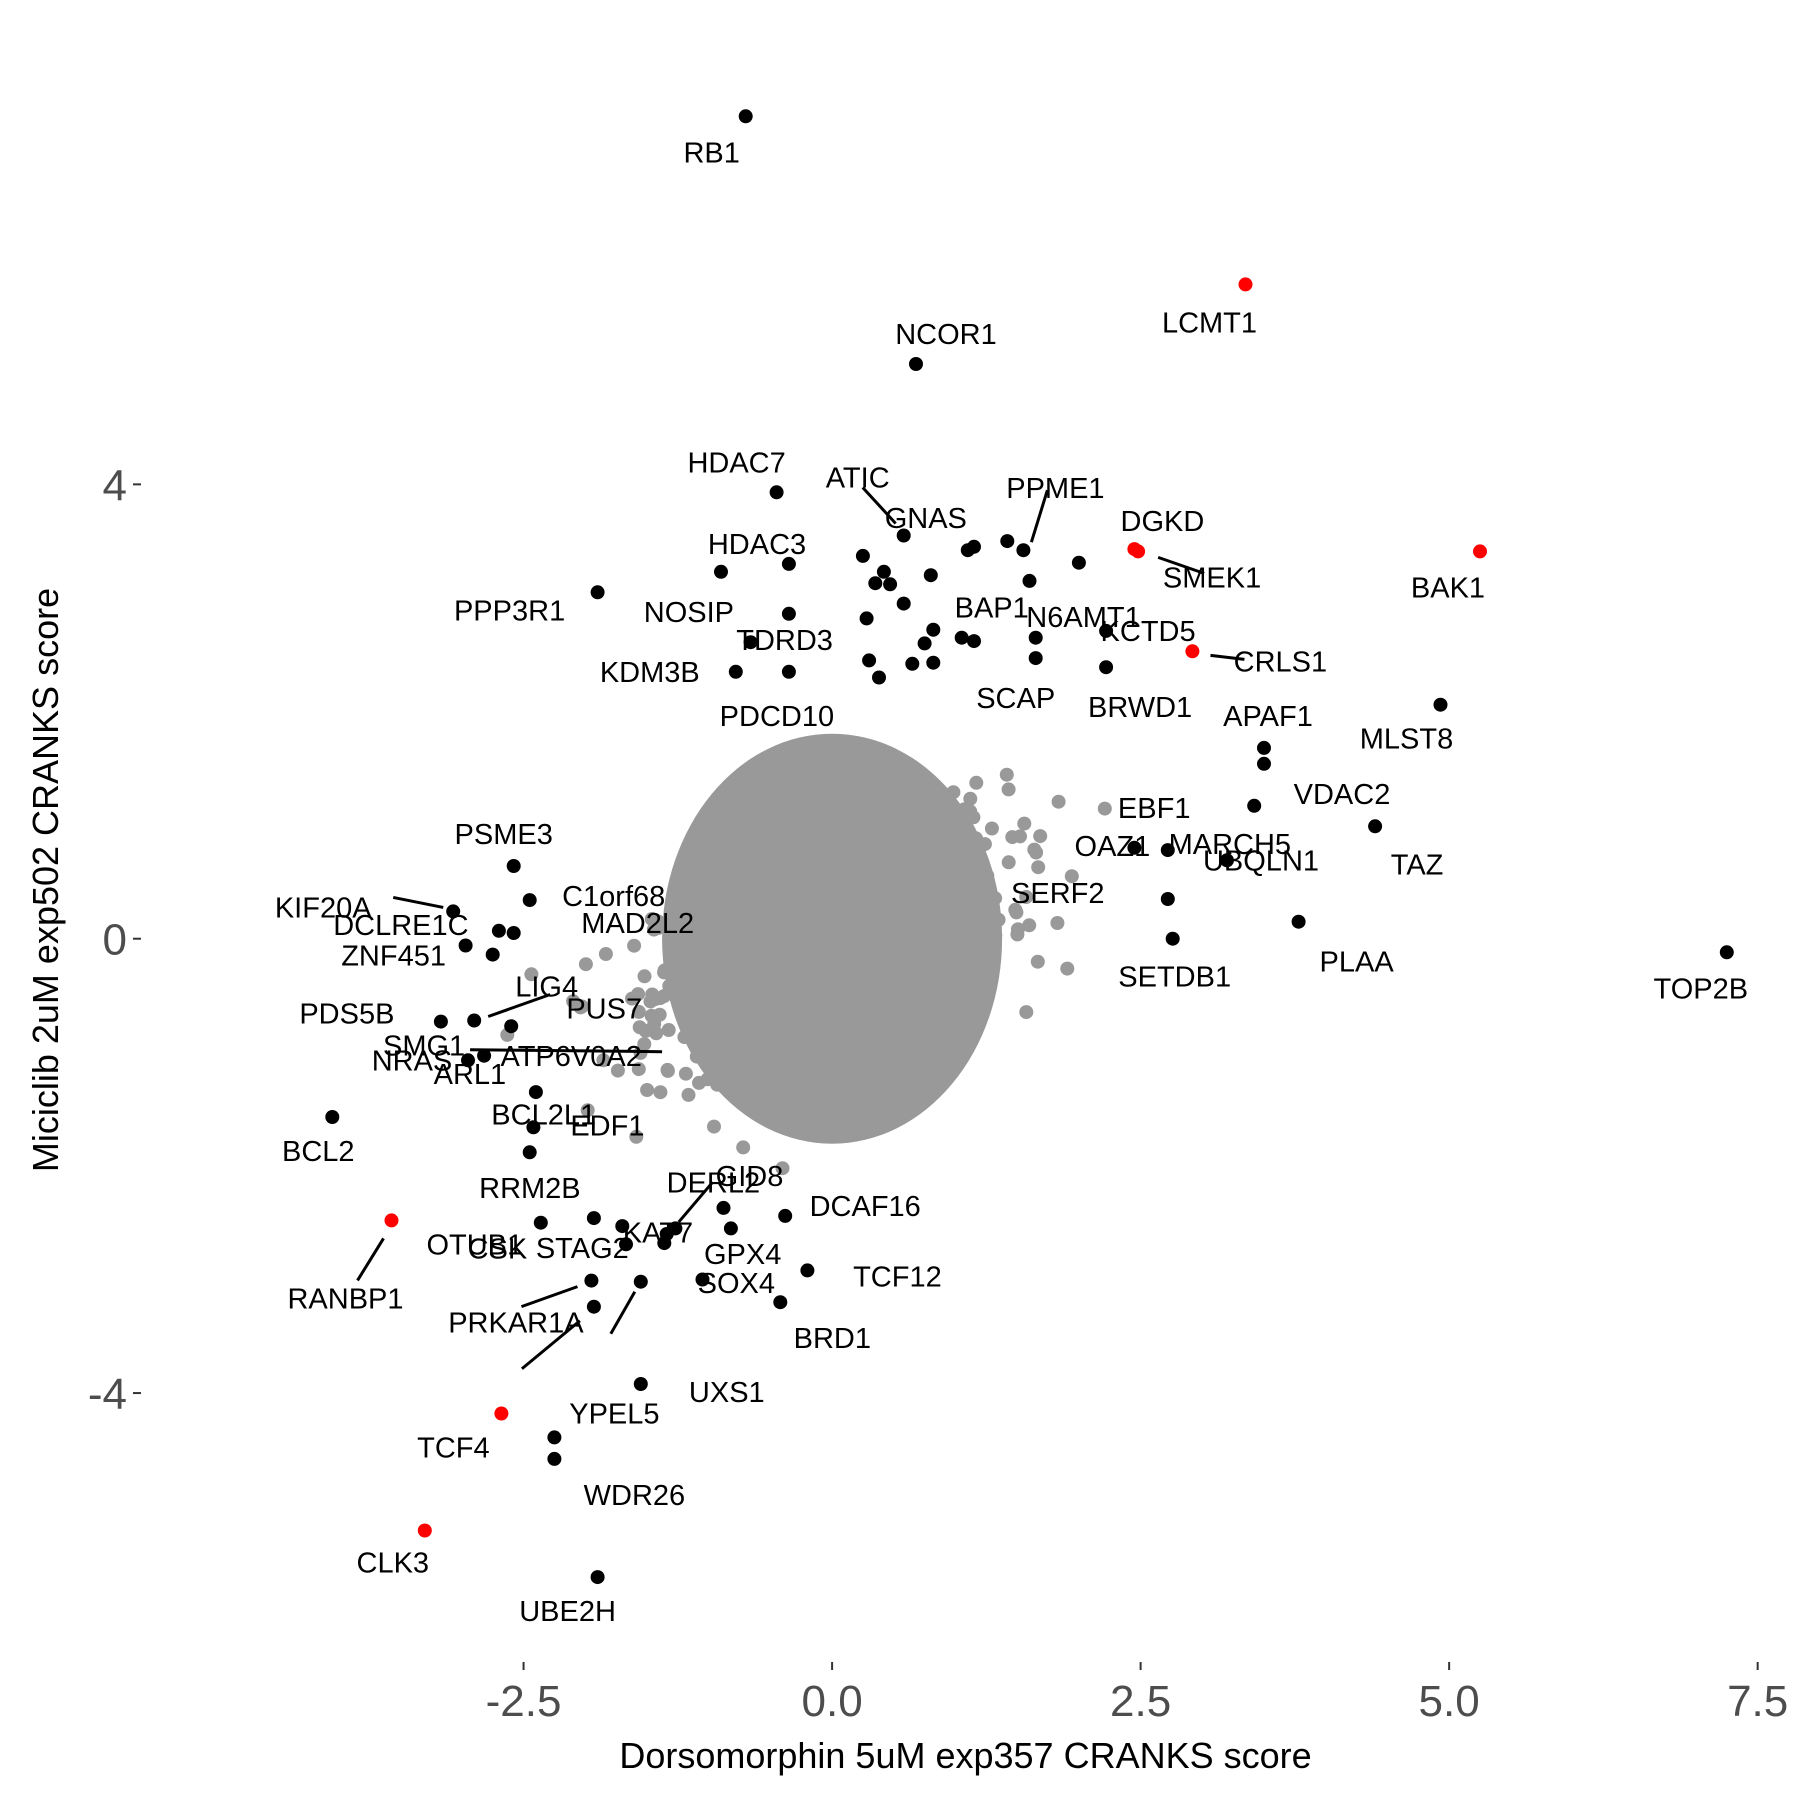  What do you see at coordinates (1212, 578) in the screenshot?
I see `point-label: SMEK1` at bounding box center [1212, 578].